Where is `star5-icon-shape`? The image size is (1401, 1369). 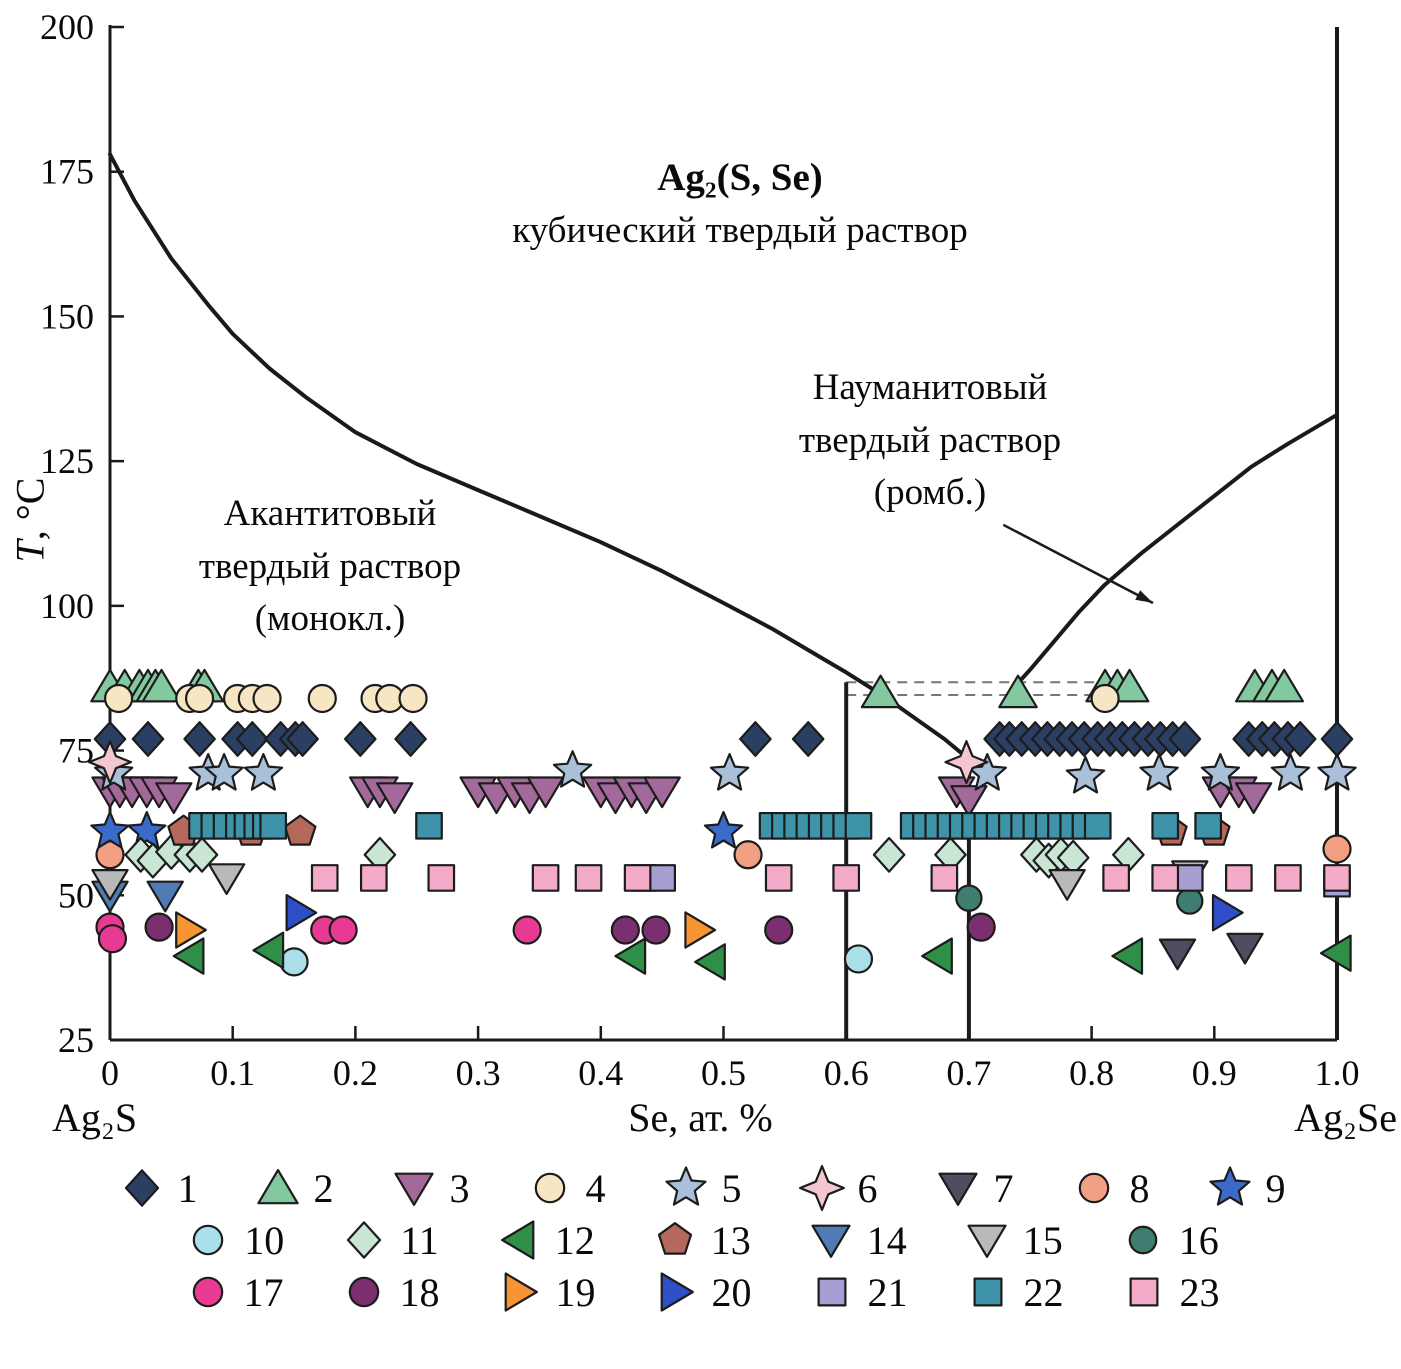 star5-icon-shape is located at coordinates (685, 1186).